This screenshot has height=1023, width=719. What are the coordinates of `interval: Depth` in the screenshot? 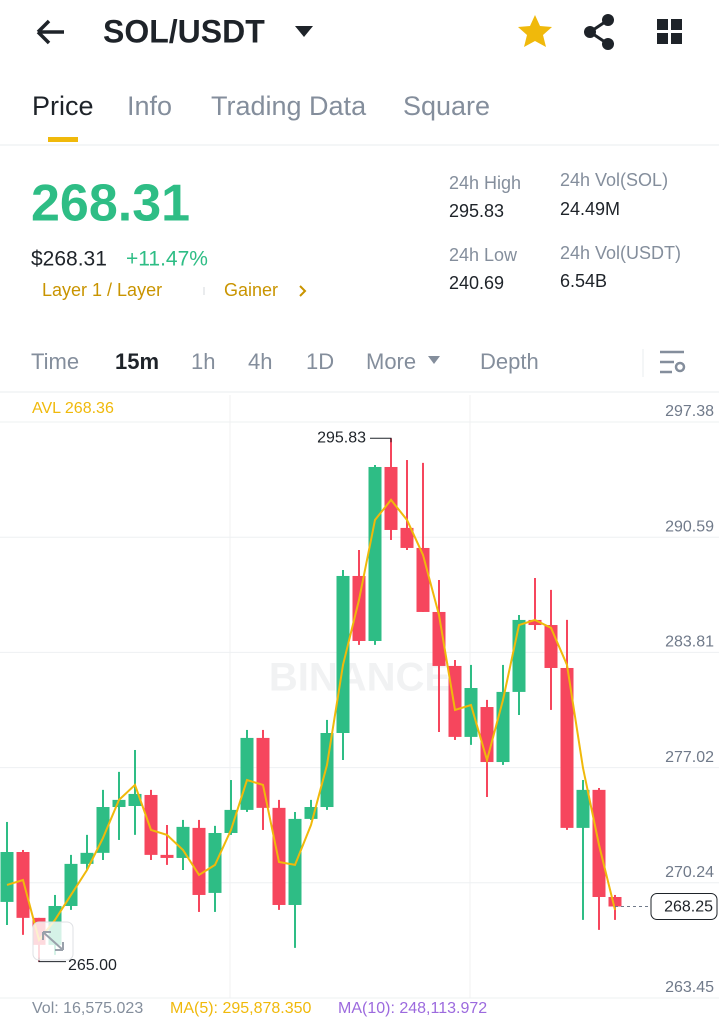 It's located at (509, 361).